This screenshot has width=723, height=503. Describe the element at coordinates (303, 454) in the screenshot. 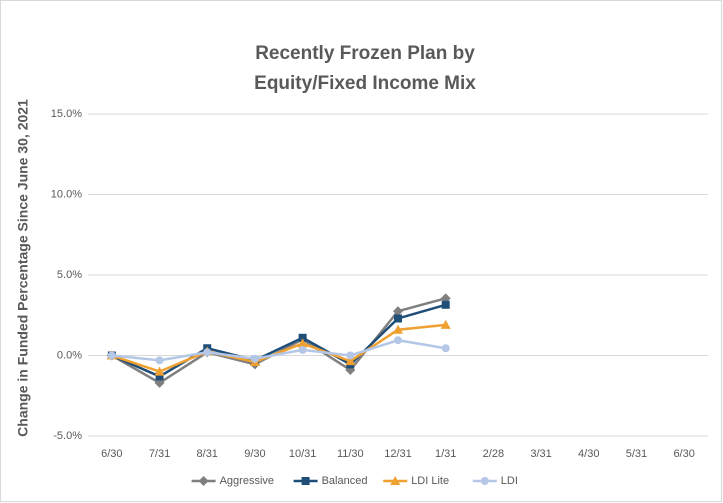

I see `x-tick-label: 10/31` at that location.